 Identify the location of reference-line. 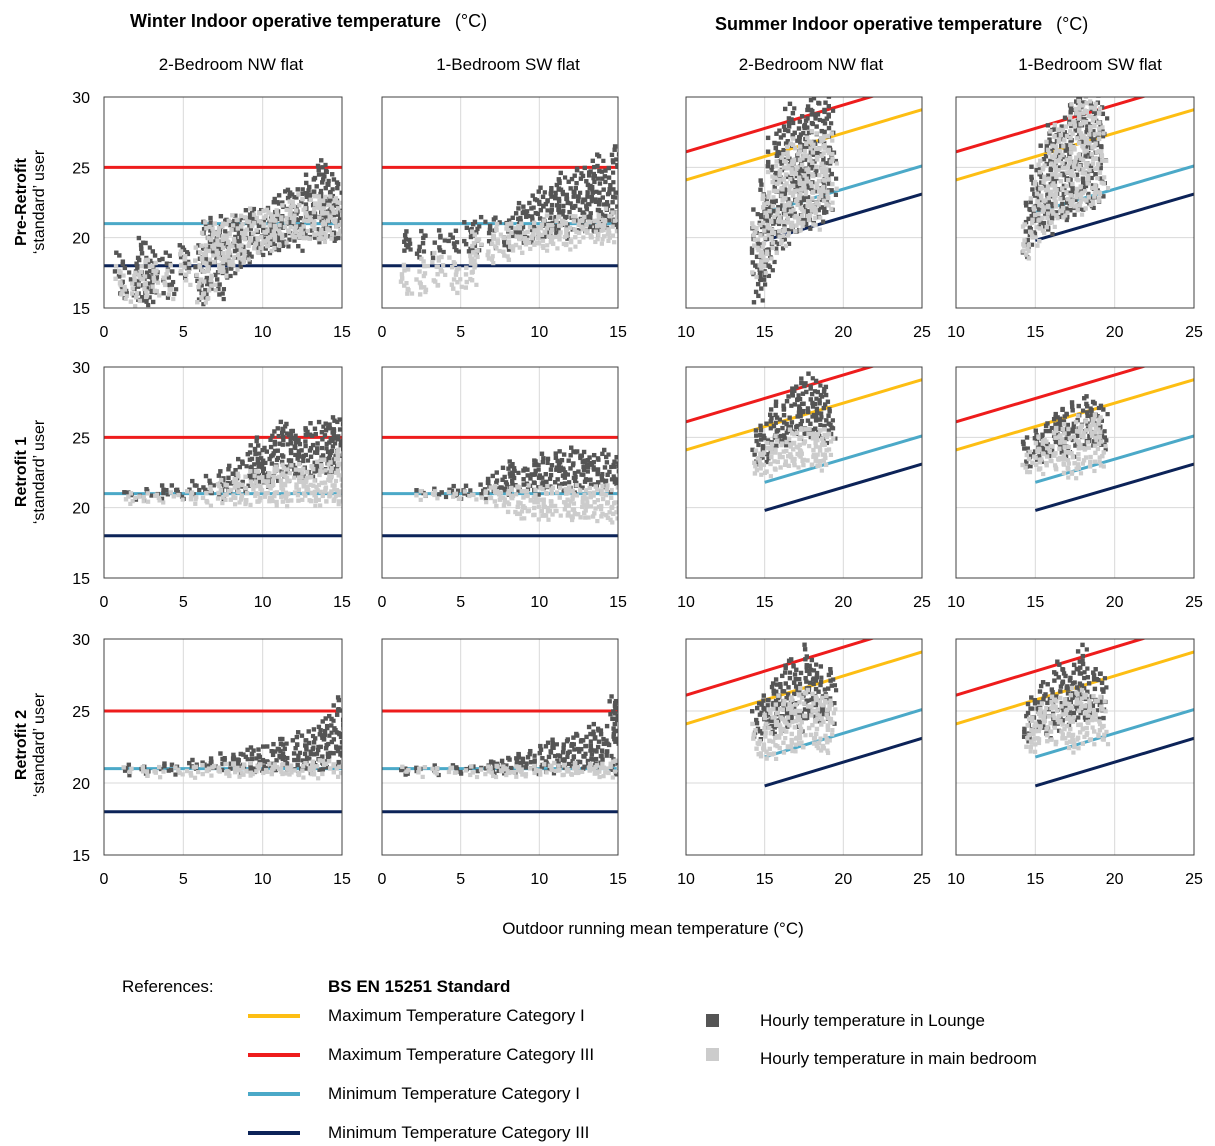
(1114, 217).